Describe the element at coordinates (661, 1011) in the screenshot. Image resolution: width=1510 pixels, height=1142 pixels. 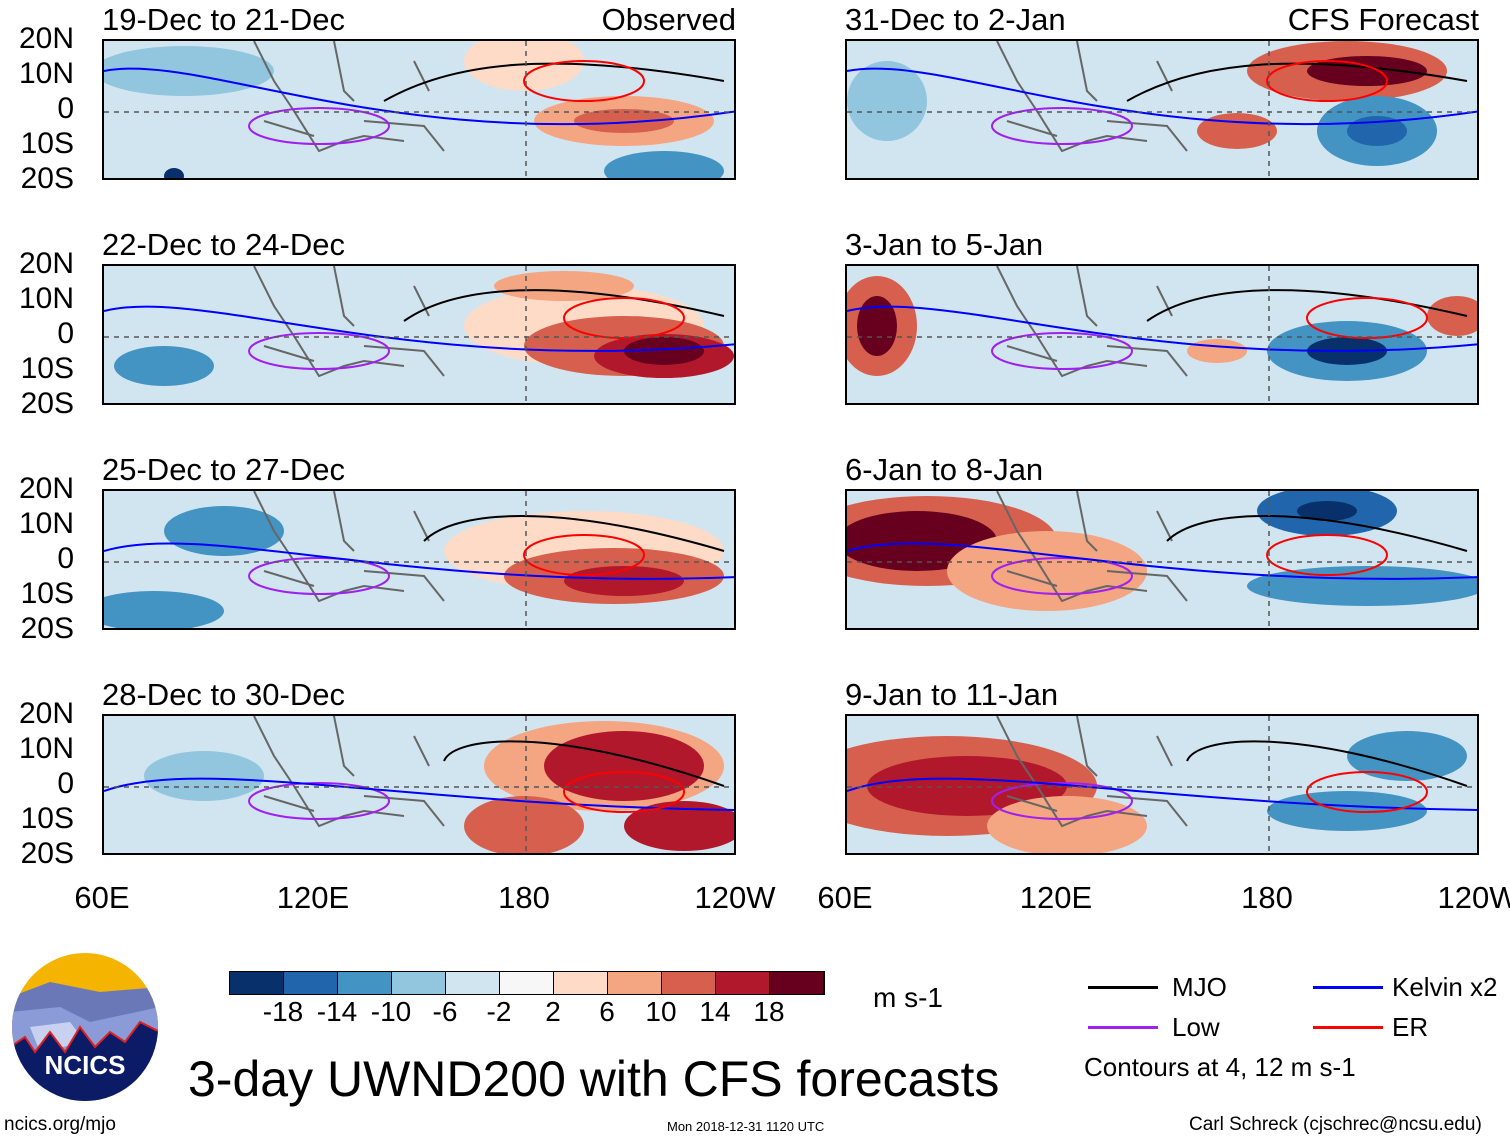
I see `colorbar-tick-label: 10` at that location.